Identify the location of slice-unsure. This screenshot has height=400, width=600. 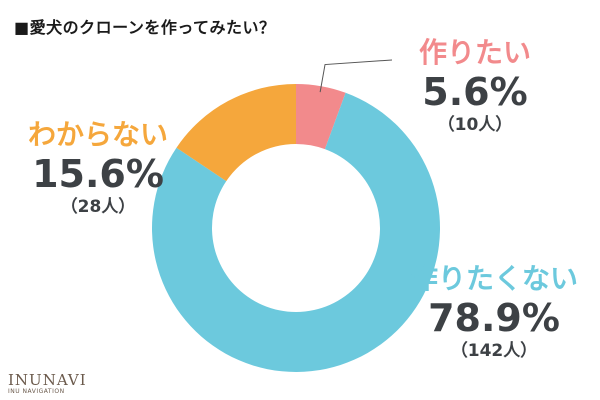
(236, 133).